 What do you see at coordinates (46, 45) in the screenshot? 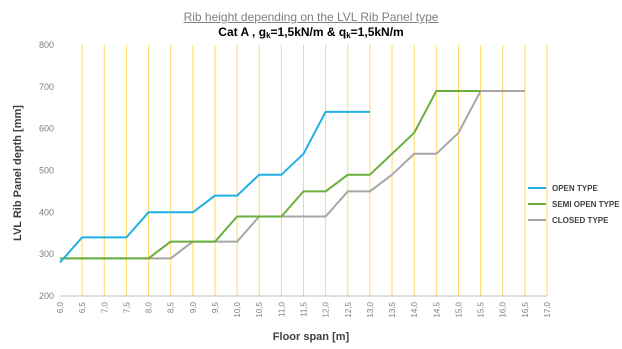
I see `y-tick-label: 800` at bounding box center [46, 45].